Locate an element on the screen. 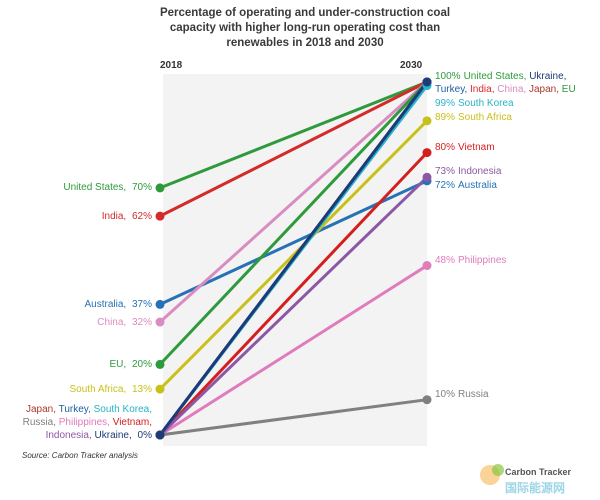 The image size is (600, 500). point-label: China32% is located at coordinates (77, 322).